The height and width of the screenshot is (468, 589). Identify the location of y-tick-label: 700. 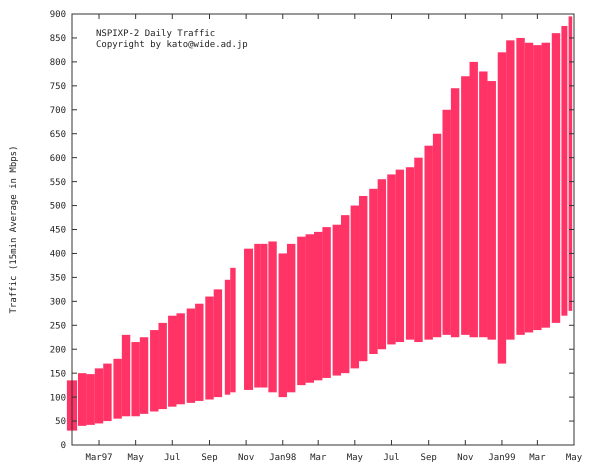
(58, 111).